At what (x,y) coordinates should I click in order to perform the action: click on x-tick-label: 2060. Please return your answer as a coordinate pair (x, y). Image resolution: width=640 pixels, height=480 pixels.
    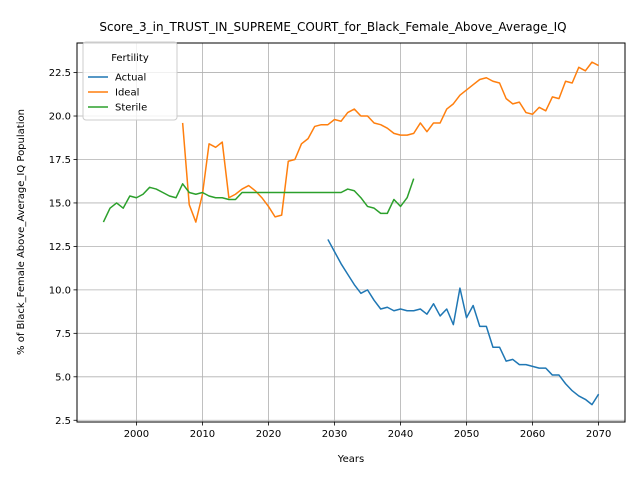
    Looking at the image, I should click on (532, 434).